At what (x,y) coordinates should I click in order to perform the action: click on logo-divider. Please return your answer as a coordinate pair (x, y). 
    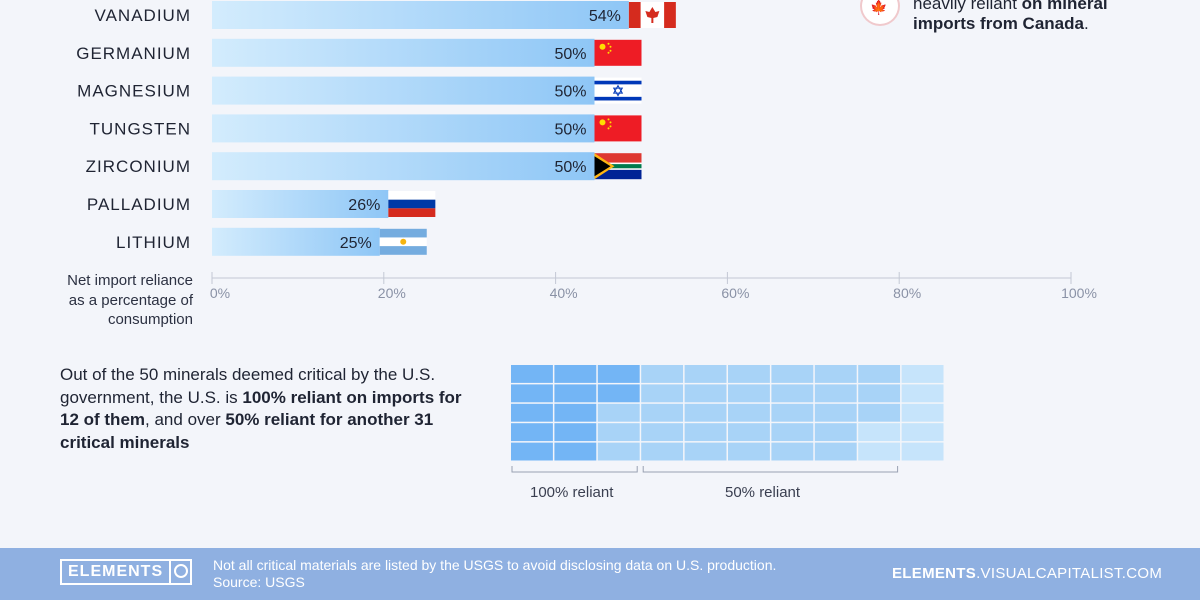
    Looking at the image, I should click on (170, 572).